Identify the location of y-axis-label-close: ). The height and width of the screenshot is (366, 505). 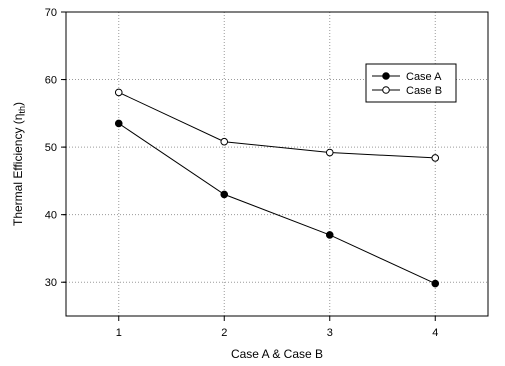
(18, 104).